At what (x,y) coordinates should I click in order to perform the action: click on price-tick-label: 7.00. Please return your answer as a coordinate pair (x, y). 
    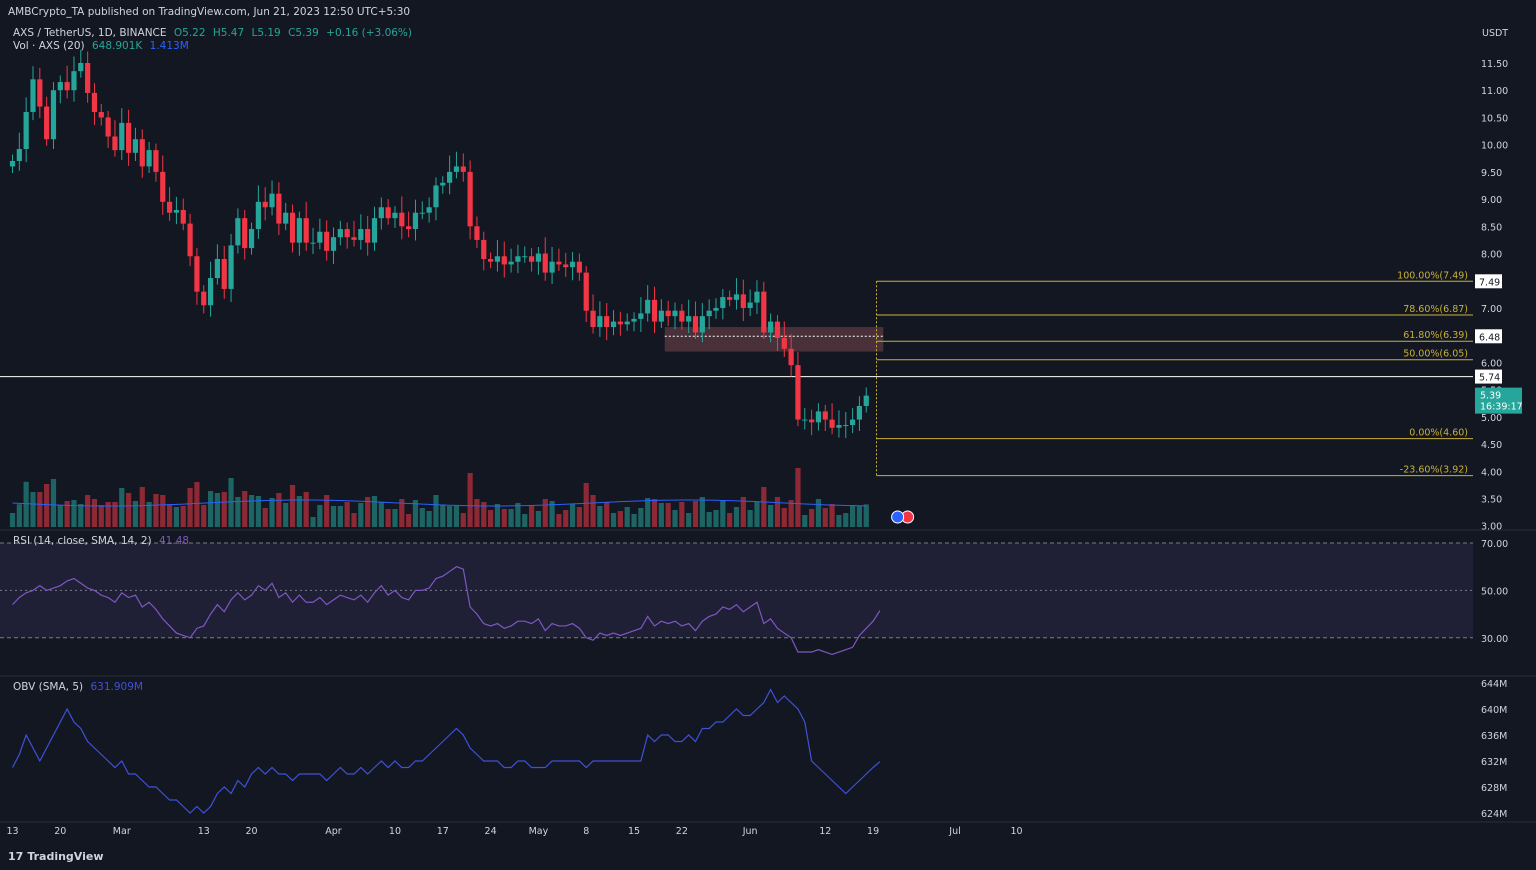
    Looking at the image, I should click on (1491, 309).